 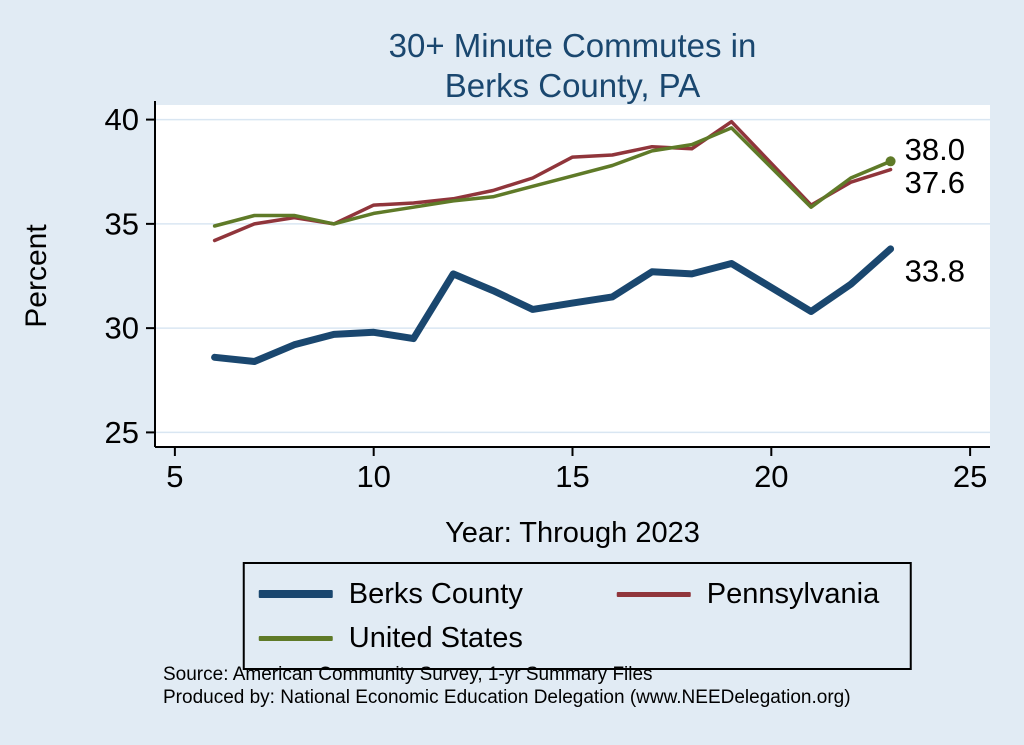 What do you see at coordinates (572, 533) in the screenshot?
I see `x-axis-label: Year: Through 2023` at bounding box center [572, 533].